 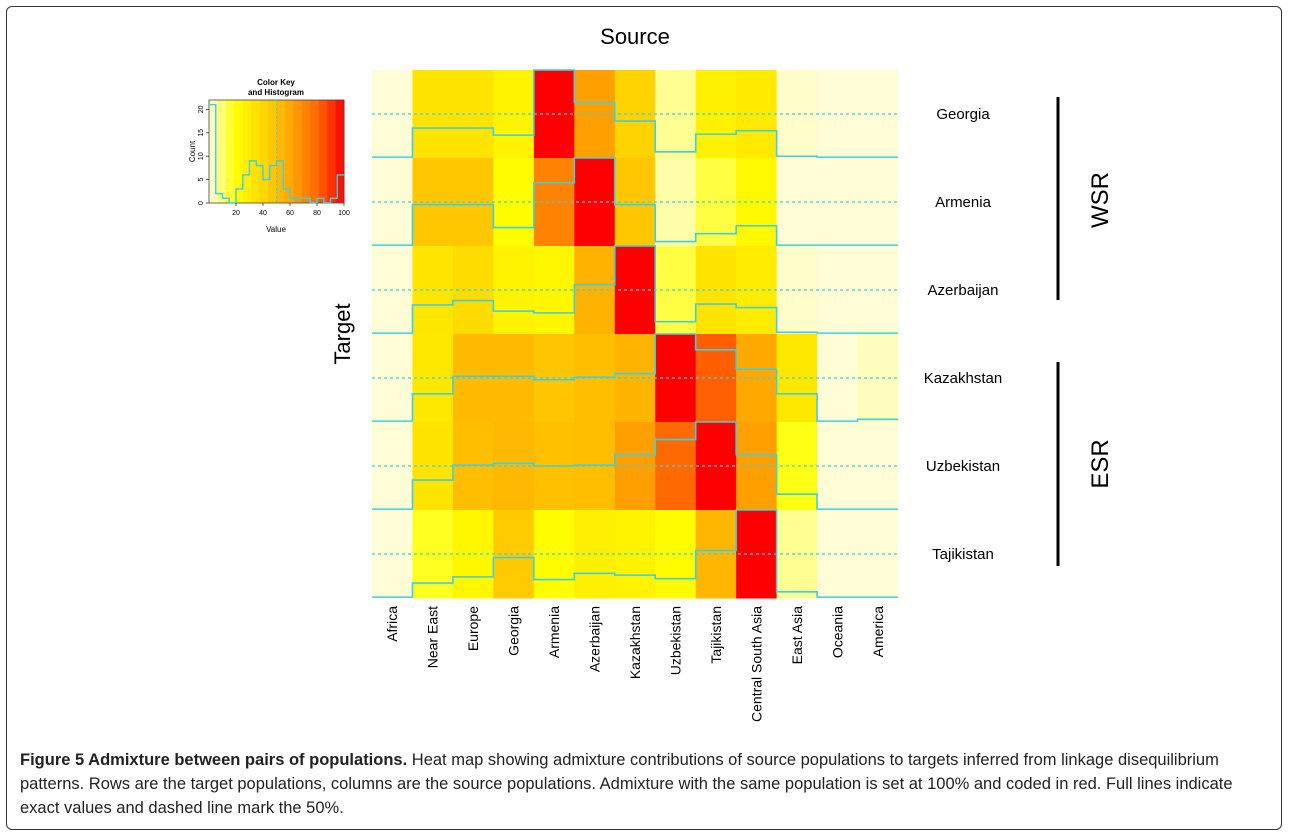 What do you see at coordinates (276, 92) in the screenshot?
I see `color-key-subtitle: and Histogram` at bounding box center [276, 92].